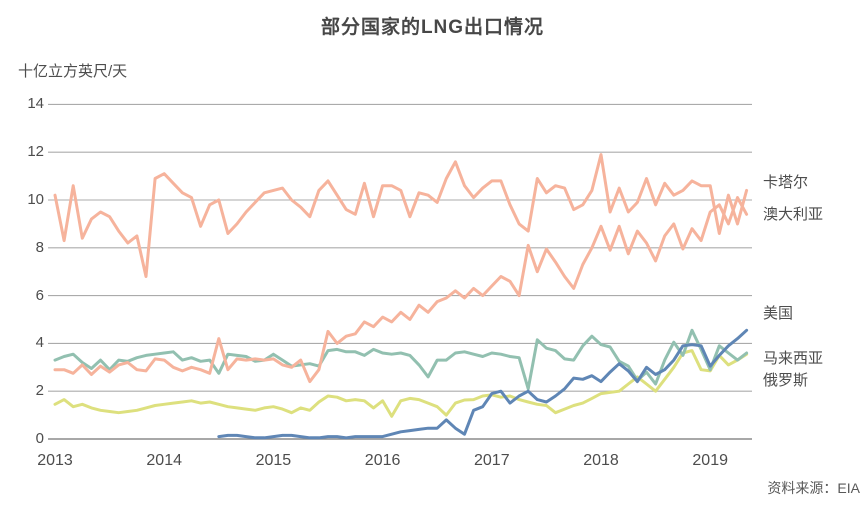  What do you see at coordinates (786, 380) in the screenshot?
I see `legend-label-俄罗斯: 俄罗斯` at bounding box center [786, 380].